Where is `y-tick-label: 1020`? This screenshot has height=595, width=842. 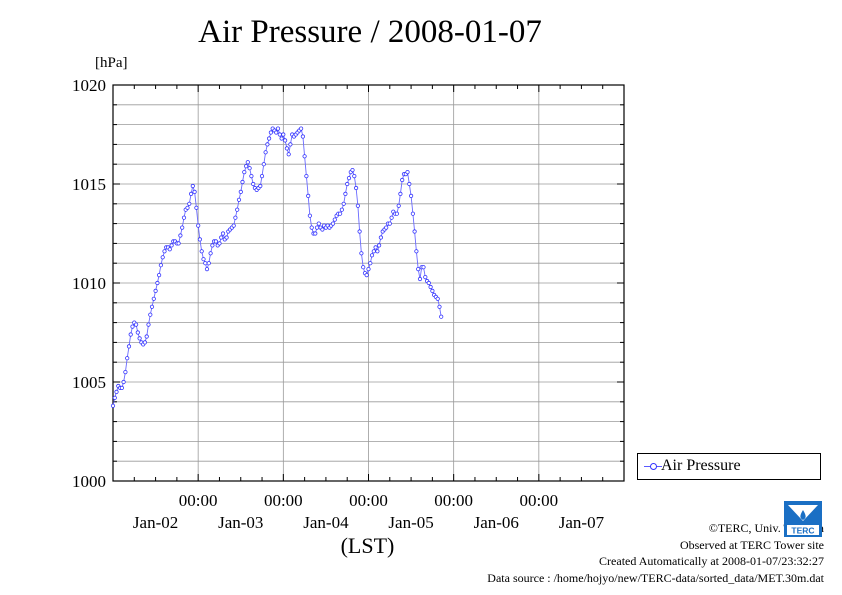
y-tick-label: 1020 is located at coordinates (89, 85).